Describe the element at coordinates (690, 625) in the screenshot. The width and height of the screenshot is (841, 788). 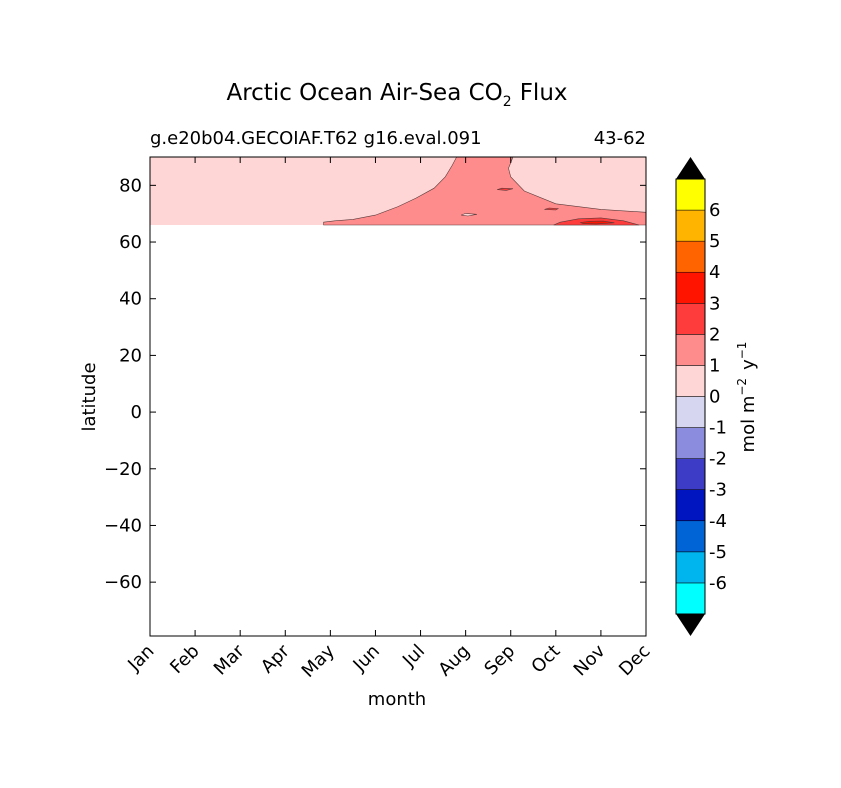
I see `colorbar-extend-bottom` at that location.